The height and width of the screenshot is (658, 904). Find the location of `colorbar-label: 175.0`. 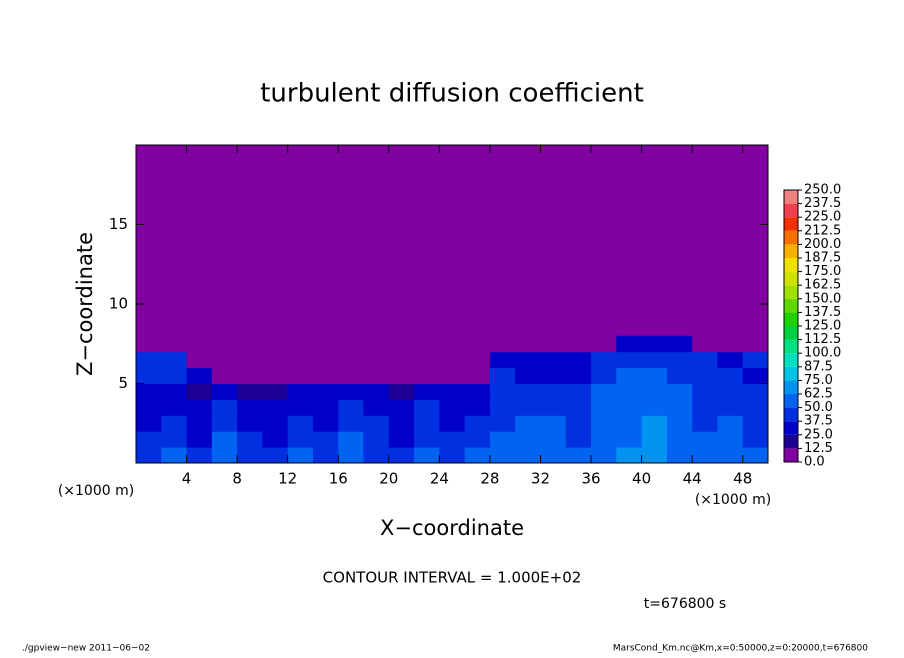

colorbar-label: 175.0 is located at coordinates (822, 271).